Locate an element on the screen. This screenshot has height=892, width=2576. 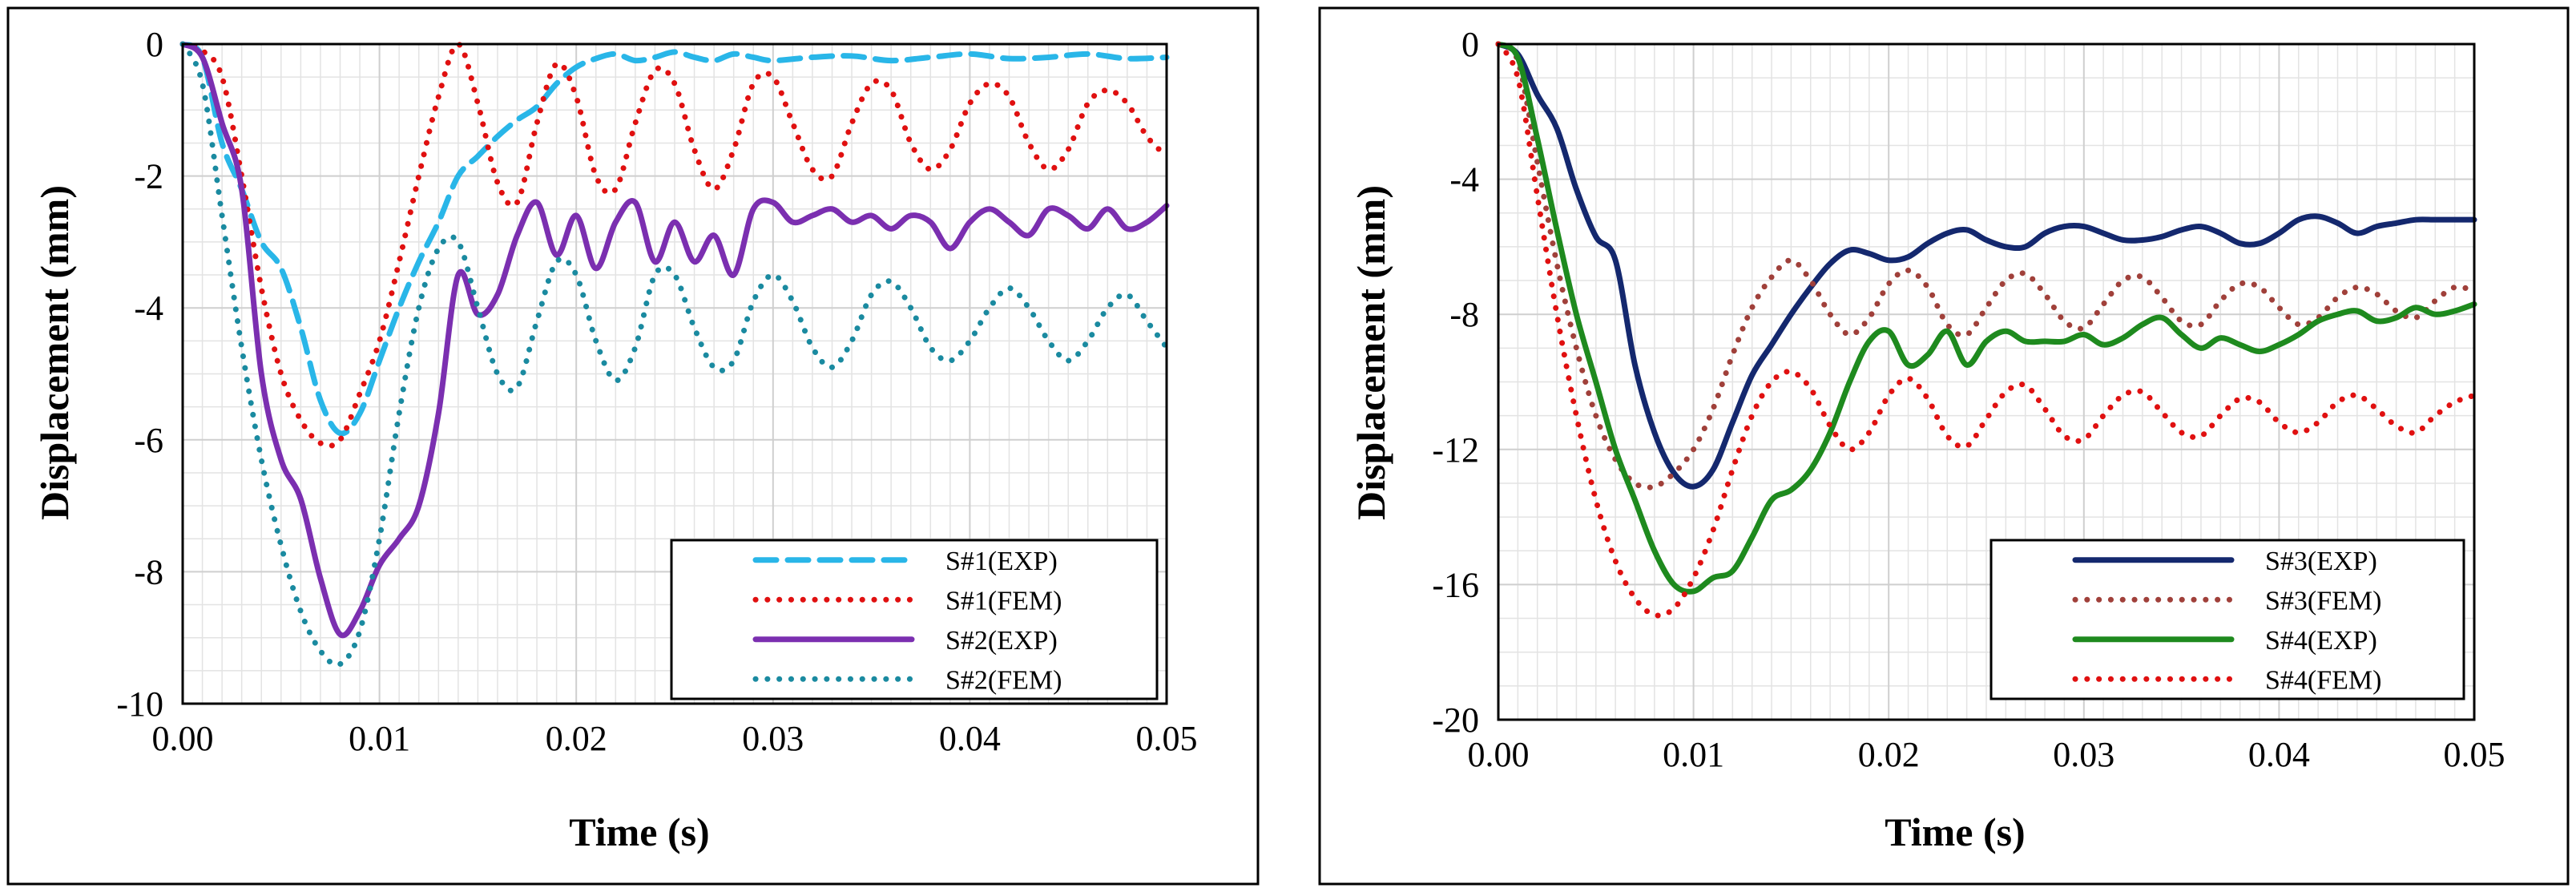
legend-label: S#4(EXP) is located at coordinates (2321, 641).